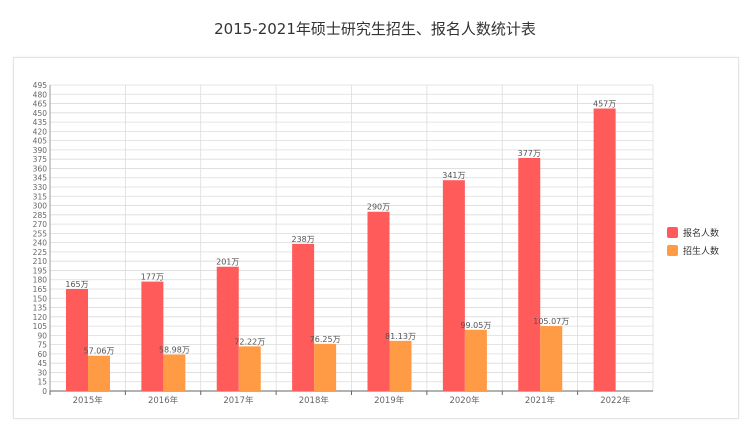  What do you see at coordinates (40, 317) in the screenshot?
I see `y-tick-label: 120` at bounding box center [40, 317].